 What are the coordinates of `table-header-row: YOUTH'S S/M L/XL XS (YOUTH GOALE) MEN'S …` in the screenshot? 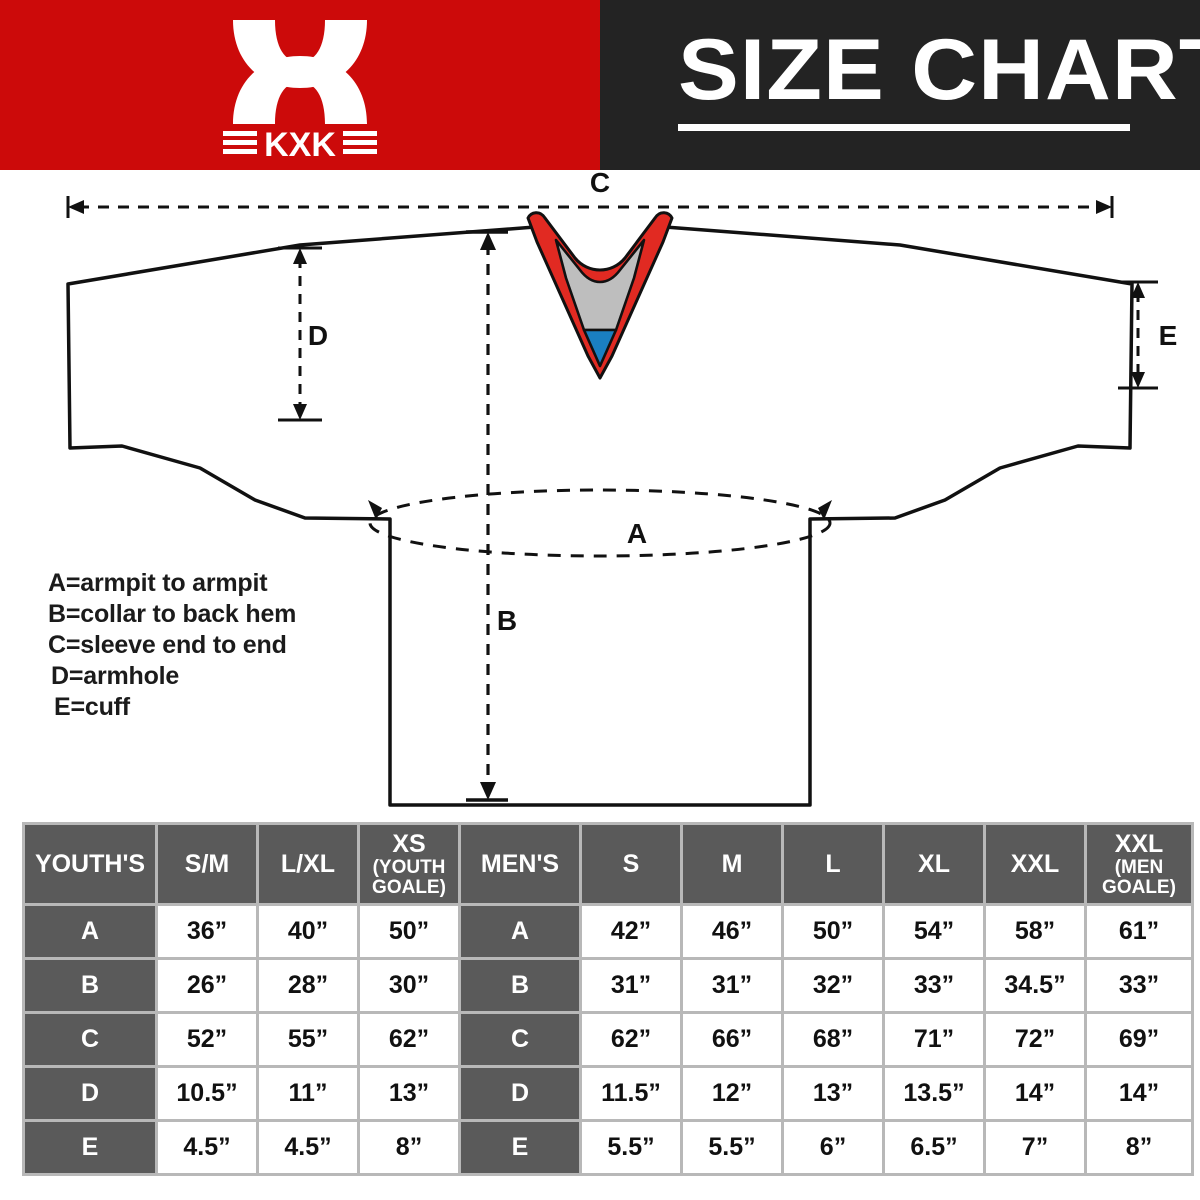 It's located at (608, 864).